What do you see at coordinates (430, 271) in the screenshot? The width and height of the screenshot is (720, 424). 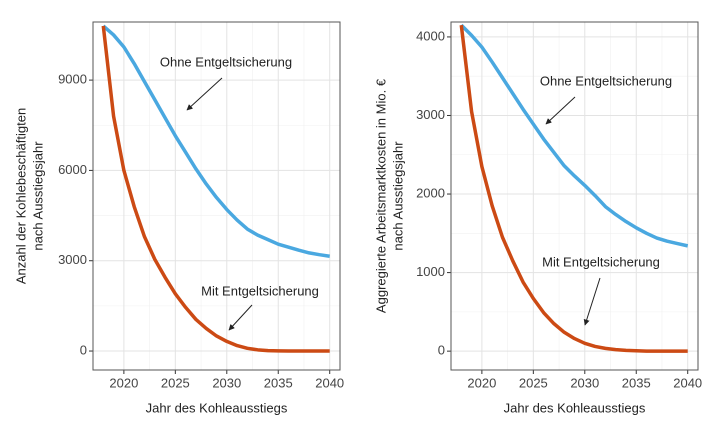 I see `y-tick-label: 1000` at bounding box center [430, 271].